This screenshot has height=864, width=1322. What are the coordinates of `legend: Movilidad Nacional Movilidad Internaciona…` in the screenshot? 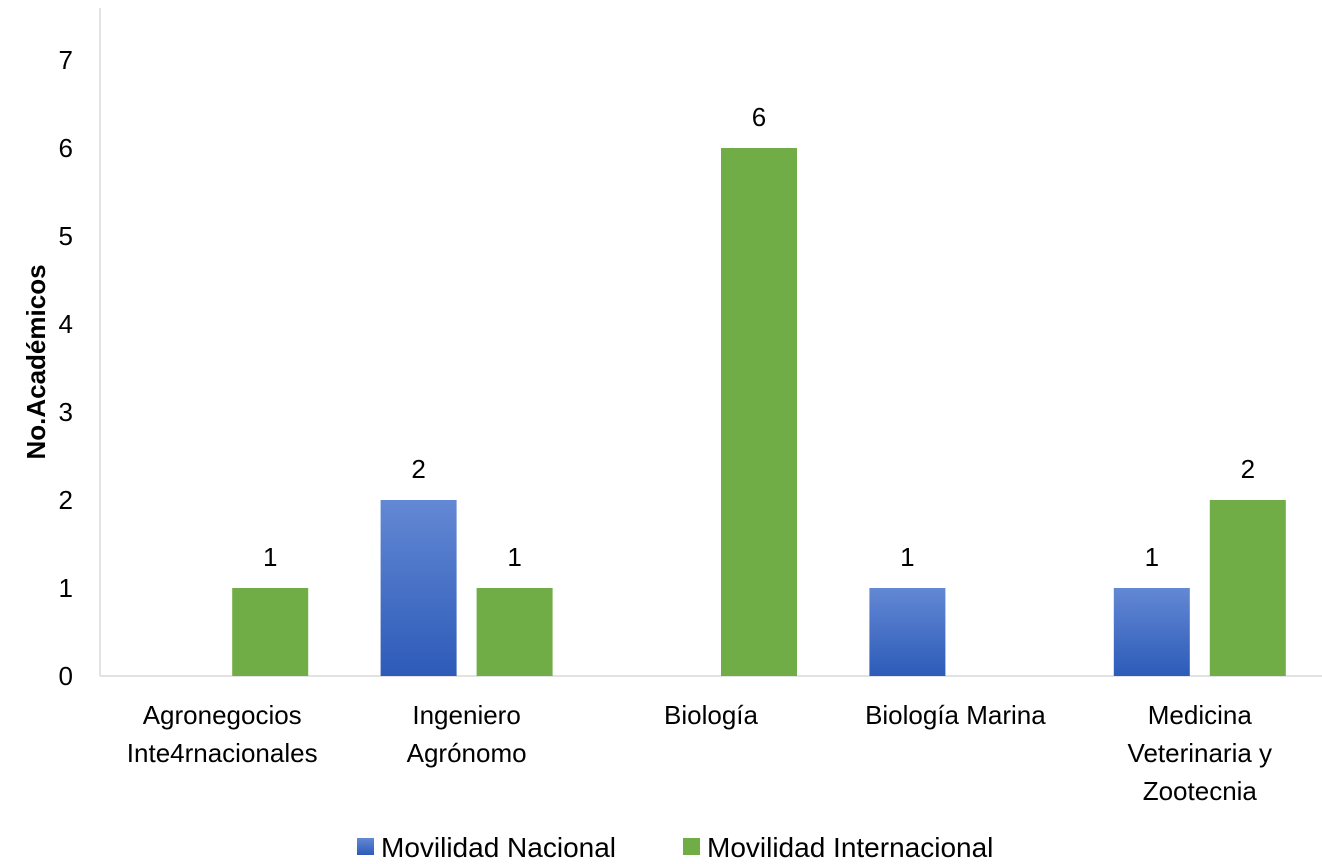 It's located at (675, 847).